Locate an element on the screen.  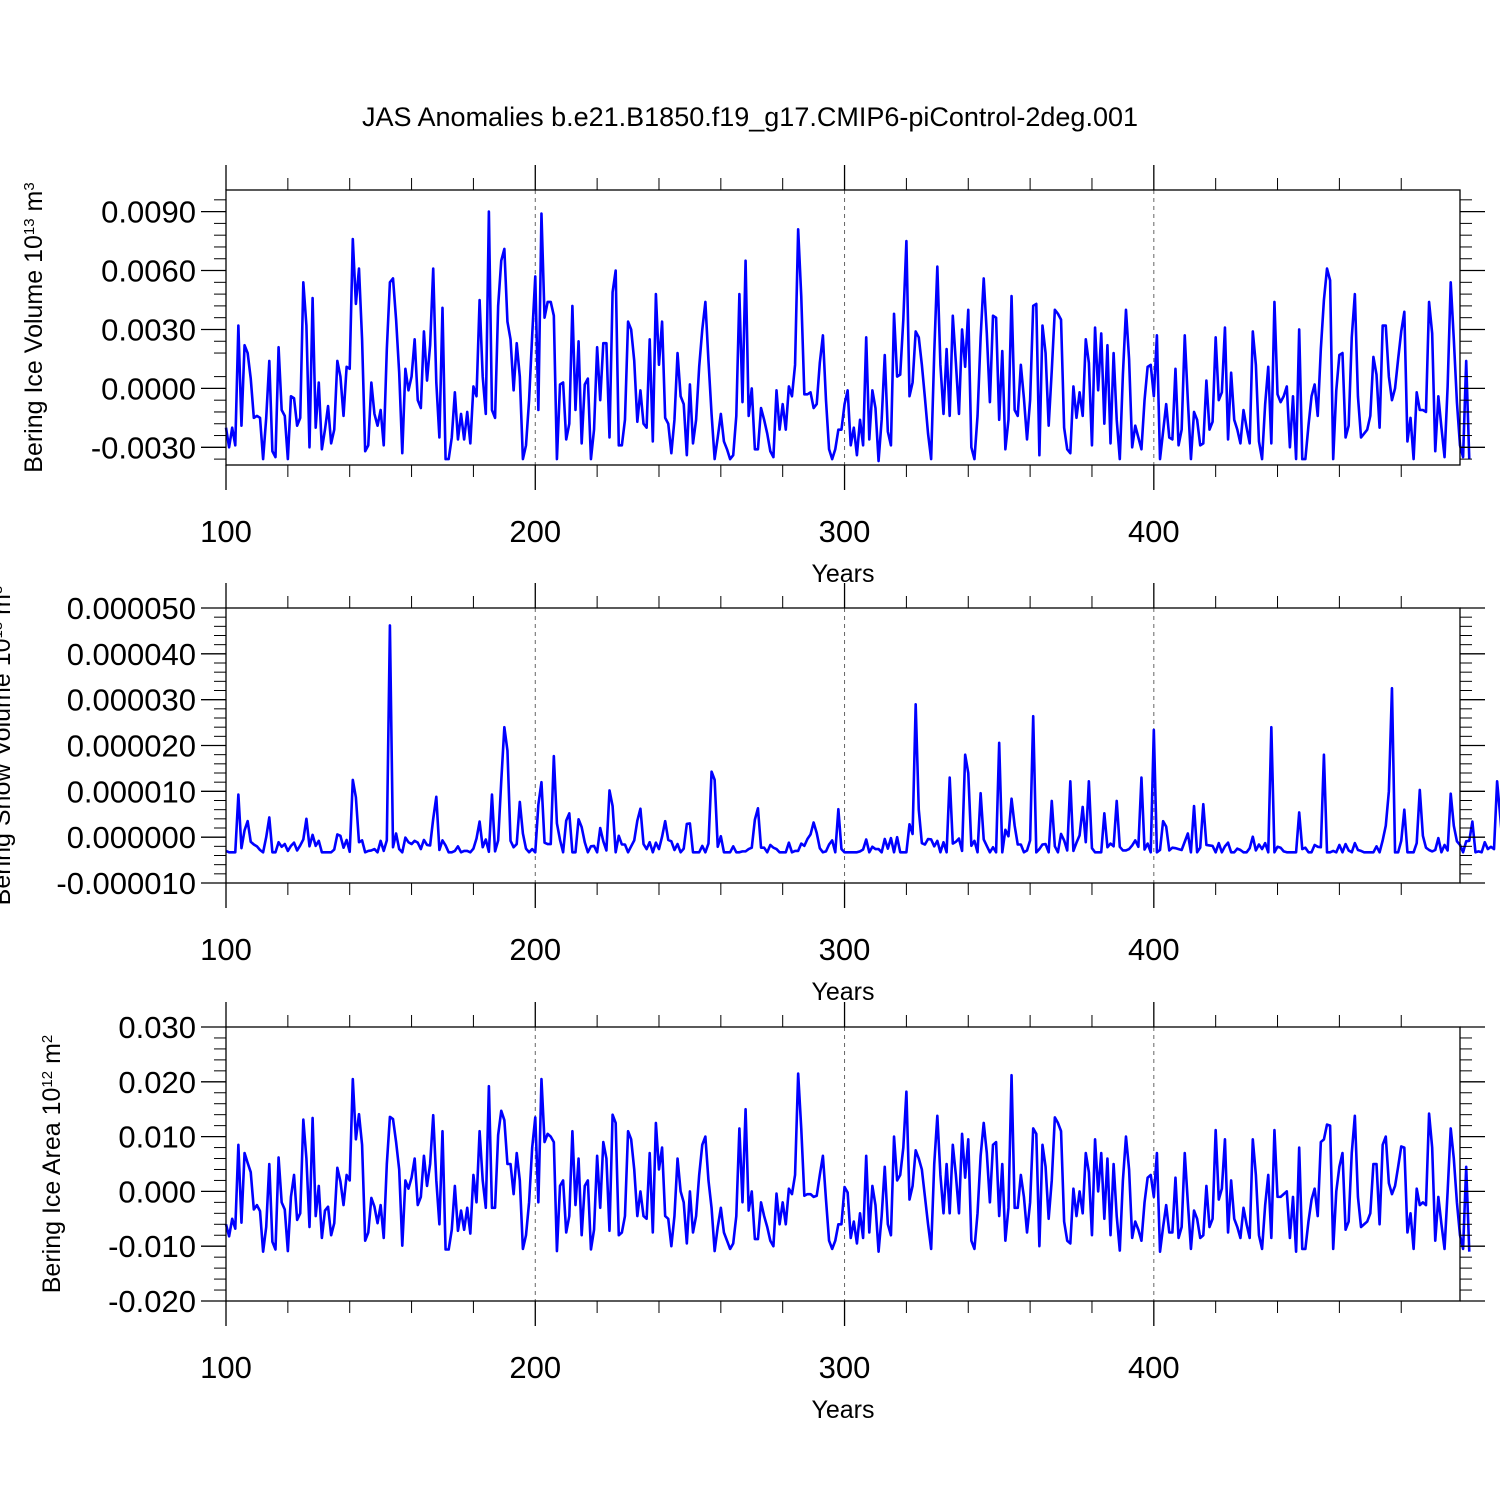
y-tick-label: -0.010 is located at coordinates (152, 1246).